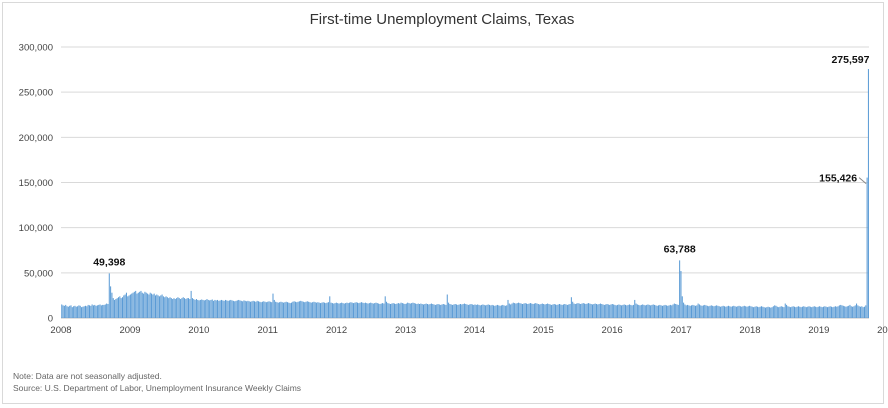 Image resolution: width=888 pixels, height=408 pixels. What do you see at coordinates (681, 330) in the screenshot?
I see `x-tick-label: 2017` at bounding box center [681, 330].